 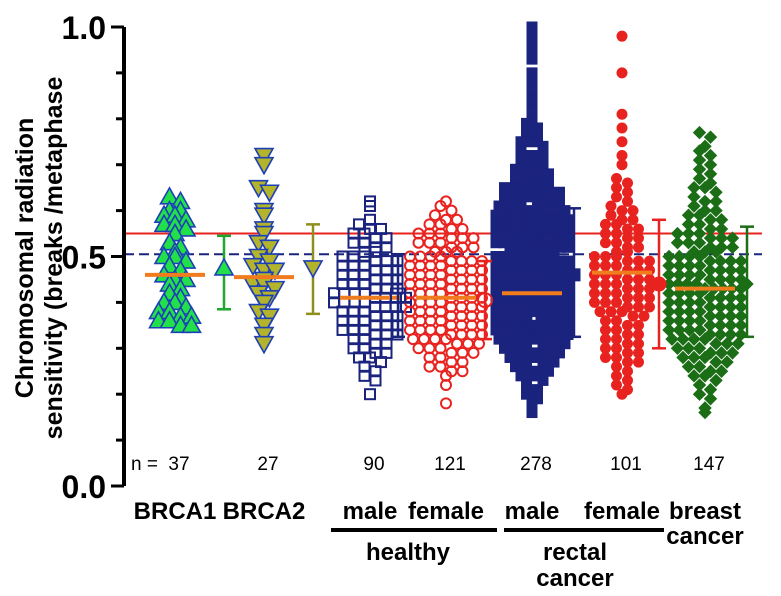 What do you see at coordinates (709, 464) in the screenshot?
I see `n-count-label: 147` at bounding box center [709, 464].